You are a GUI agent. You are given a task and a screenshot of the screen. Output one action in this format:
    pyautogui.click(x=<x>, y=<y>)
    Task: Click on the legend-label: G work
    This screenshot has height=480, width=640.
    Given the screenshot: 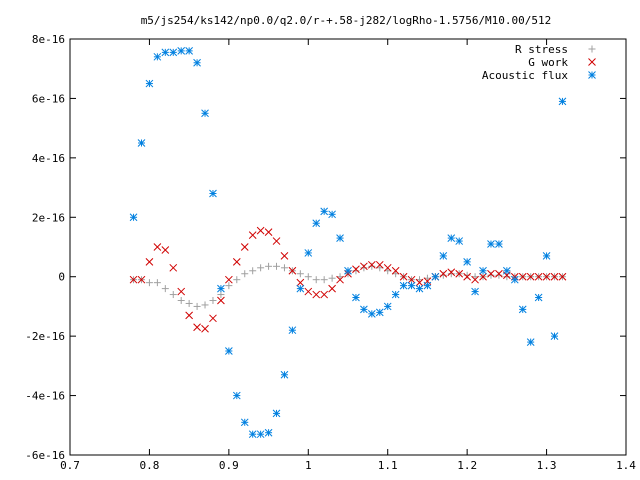 What is the action you would take?
    pyautogui.click(x=548, y=62)
    